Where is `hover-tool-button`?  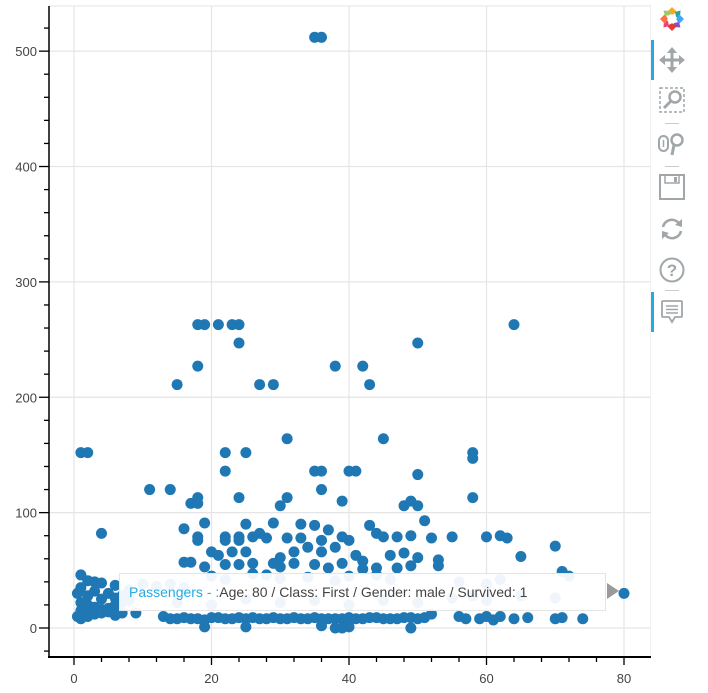 hover-tool-button is located at coordinates (672, 312).